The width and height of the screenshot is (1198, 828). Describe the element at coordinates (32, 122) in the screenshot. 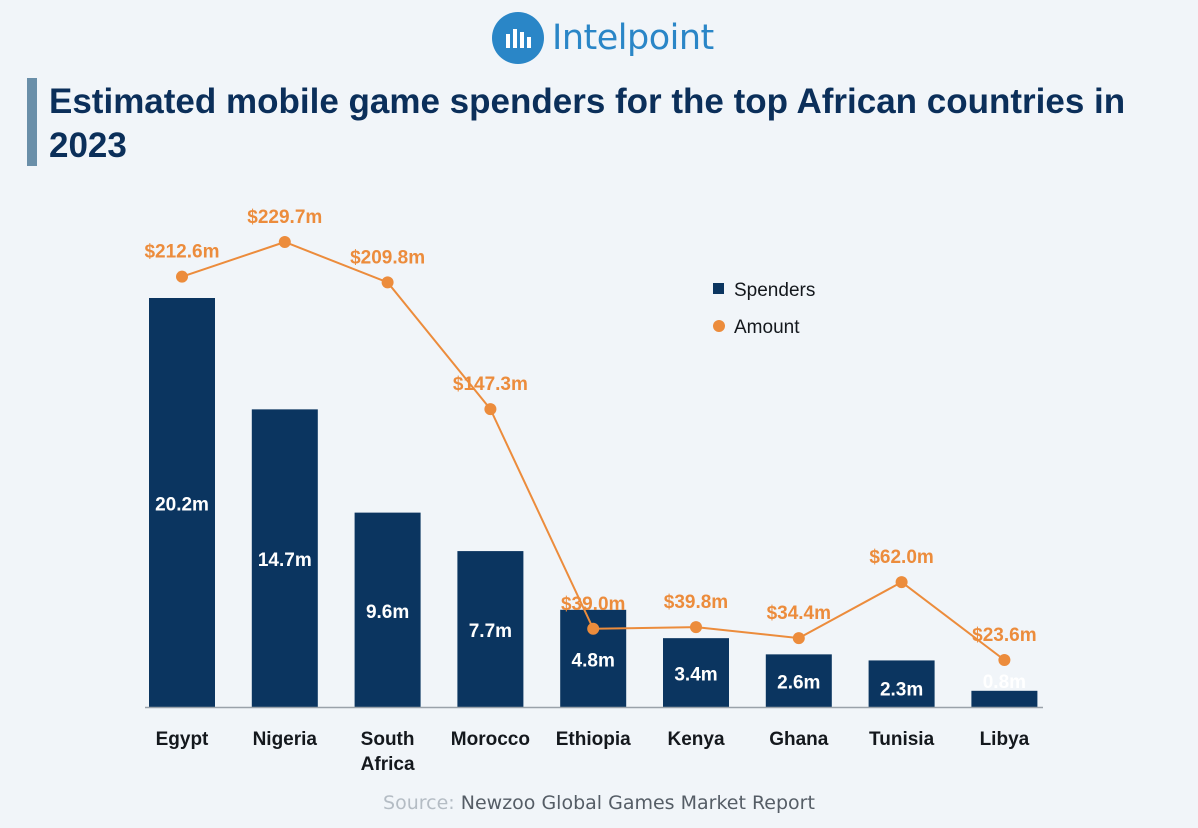

I see `title-accent-bar` at that location.